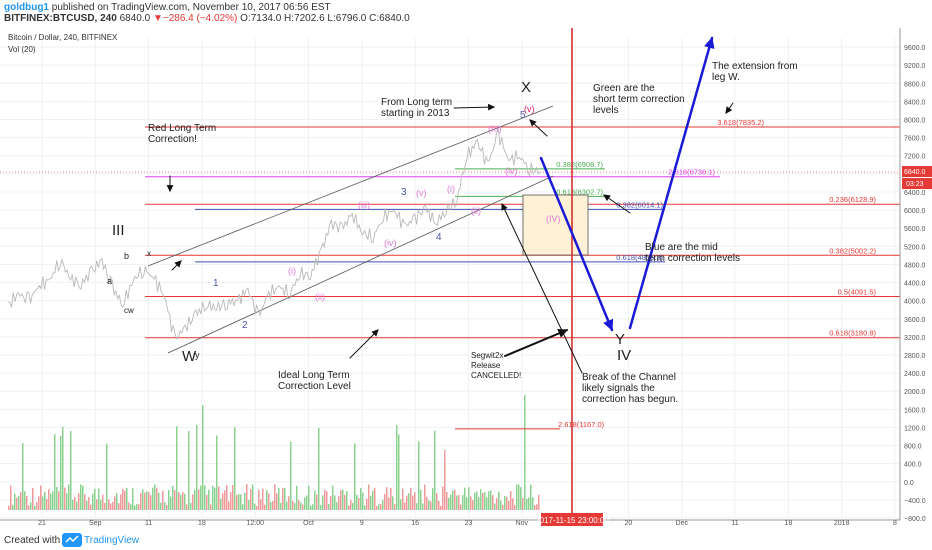 This screenshot has height=550, width=932. What do you see at coordinates (126, 256) in the screenshot?
I see `wave-label: b` at bounding box center [126, 256].